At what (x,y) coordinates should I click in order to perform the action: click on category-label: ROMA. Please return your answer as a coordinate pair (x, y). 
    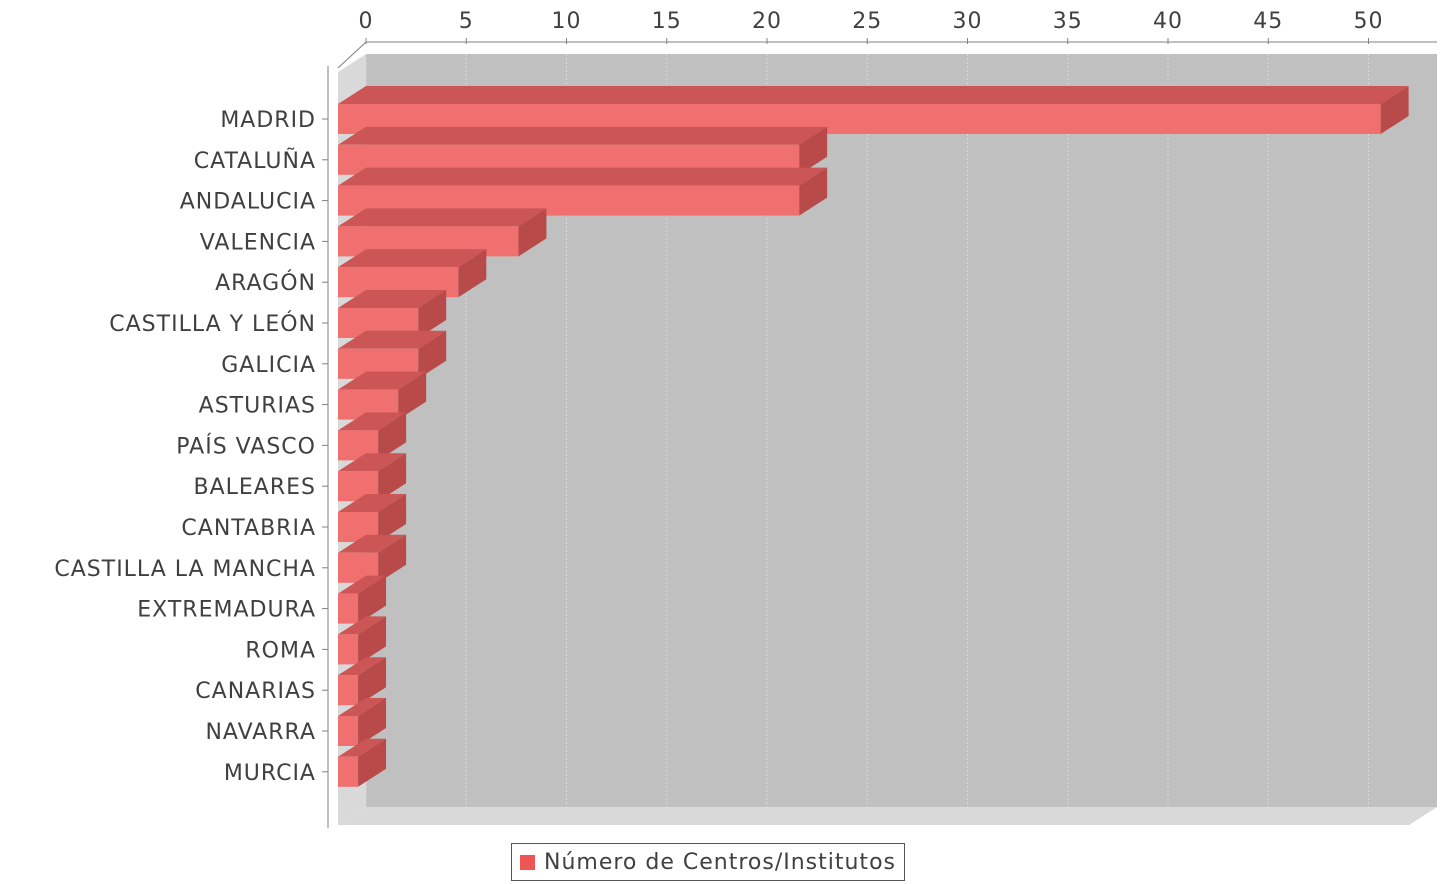
    Looking at the image, I should click on (280, 650).